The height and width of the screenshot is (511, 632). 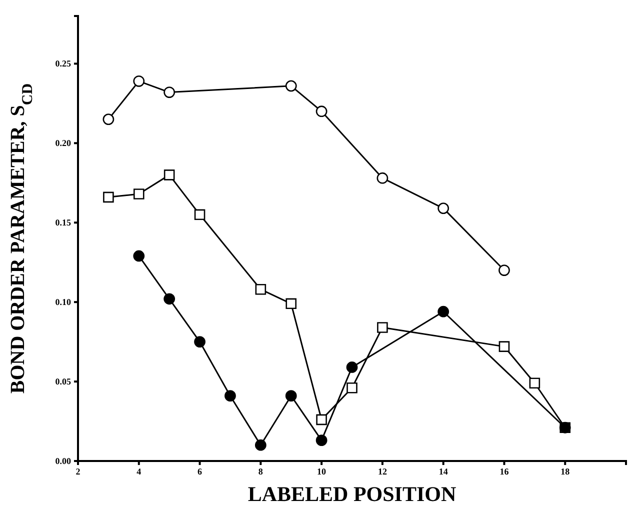 I want to click on y-tick-label: 0.00, so click(x=63, y=461).